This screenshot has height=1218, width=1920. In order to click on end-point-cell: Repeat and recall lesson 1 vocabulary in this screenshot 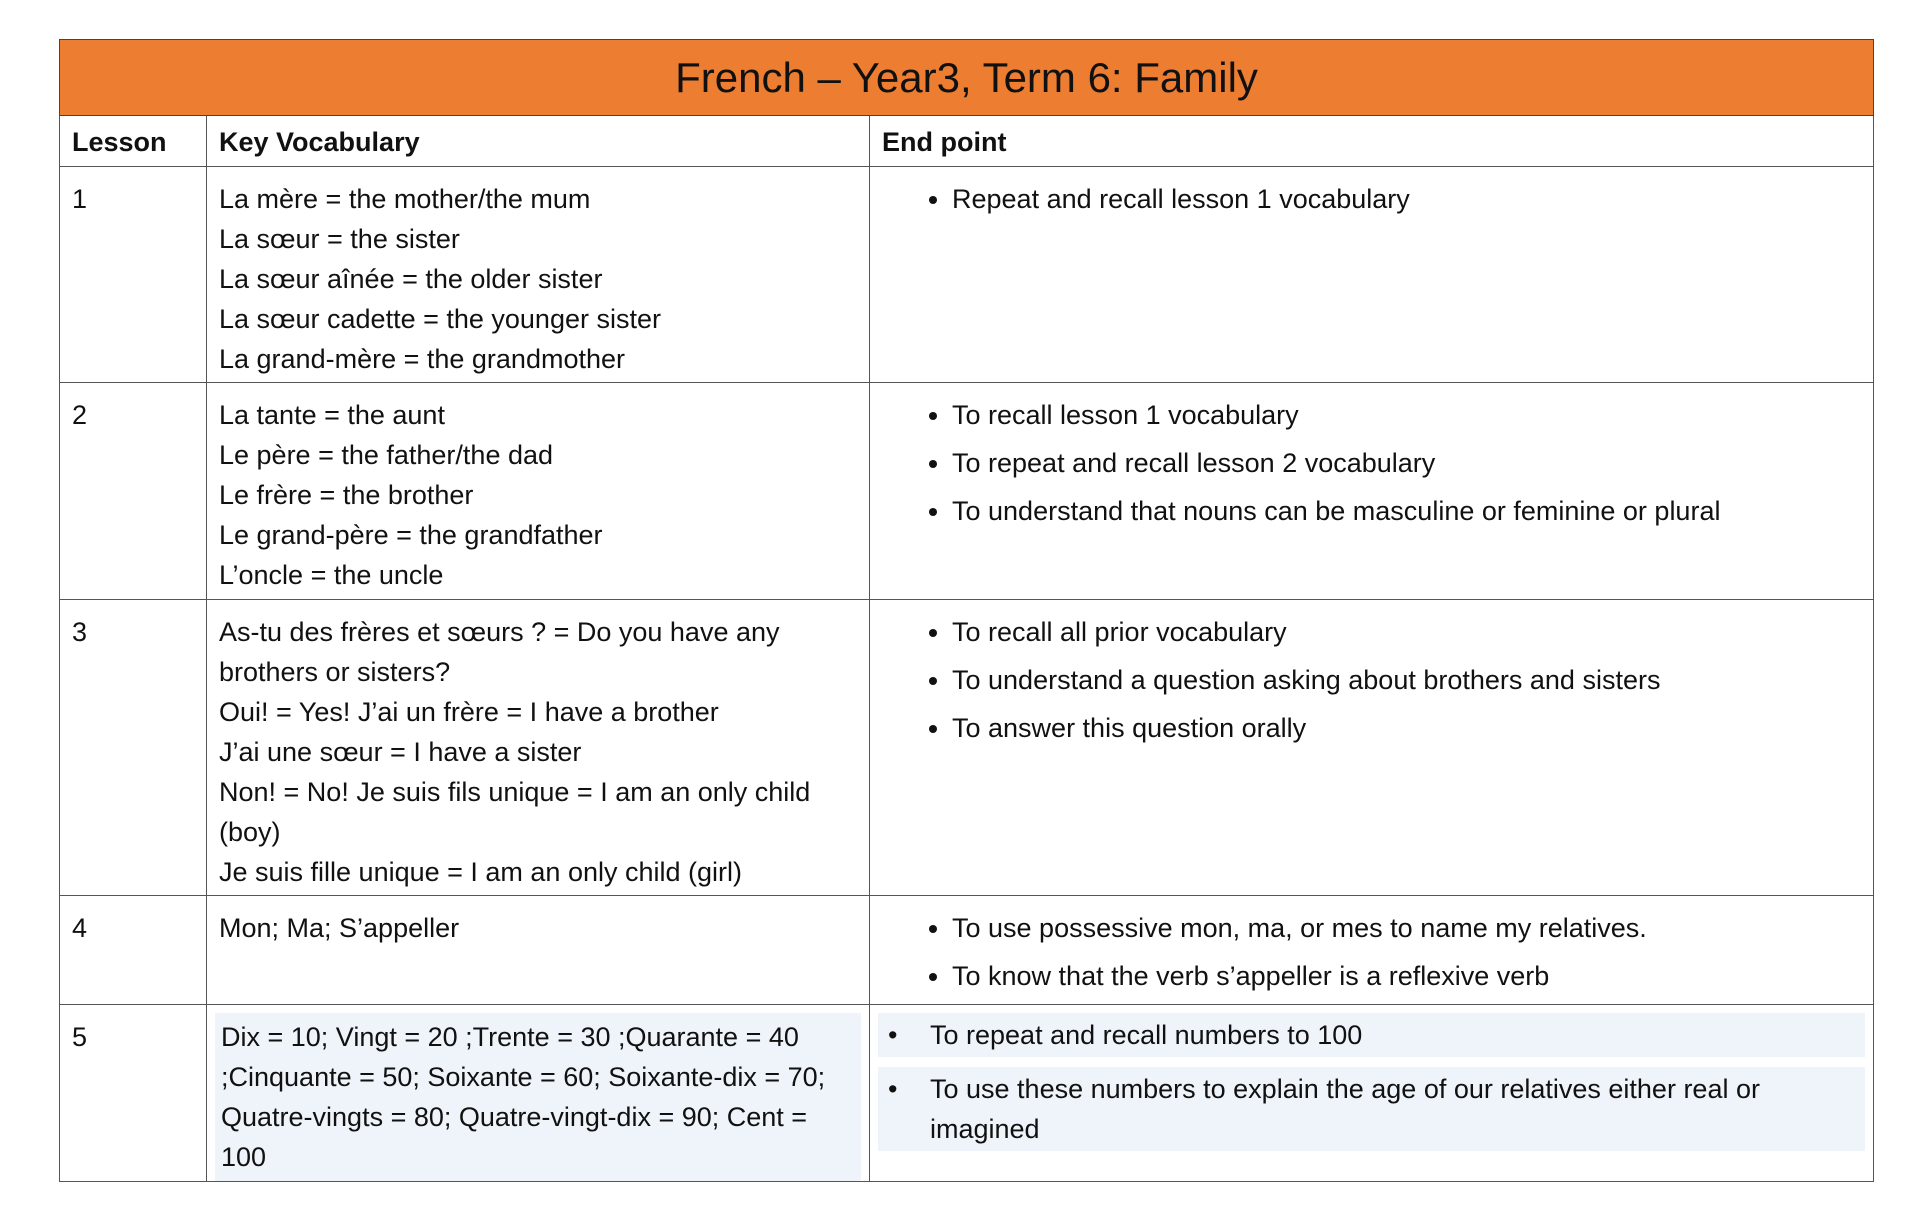, I will do `click(1371, 274)`.